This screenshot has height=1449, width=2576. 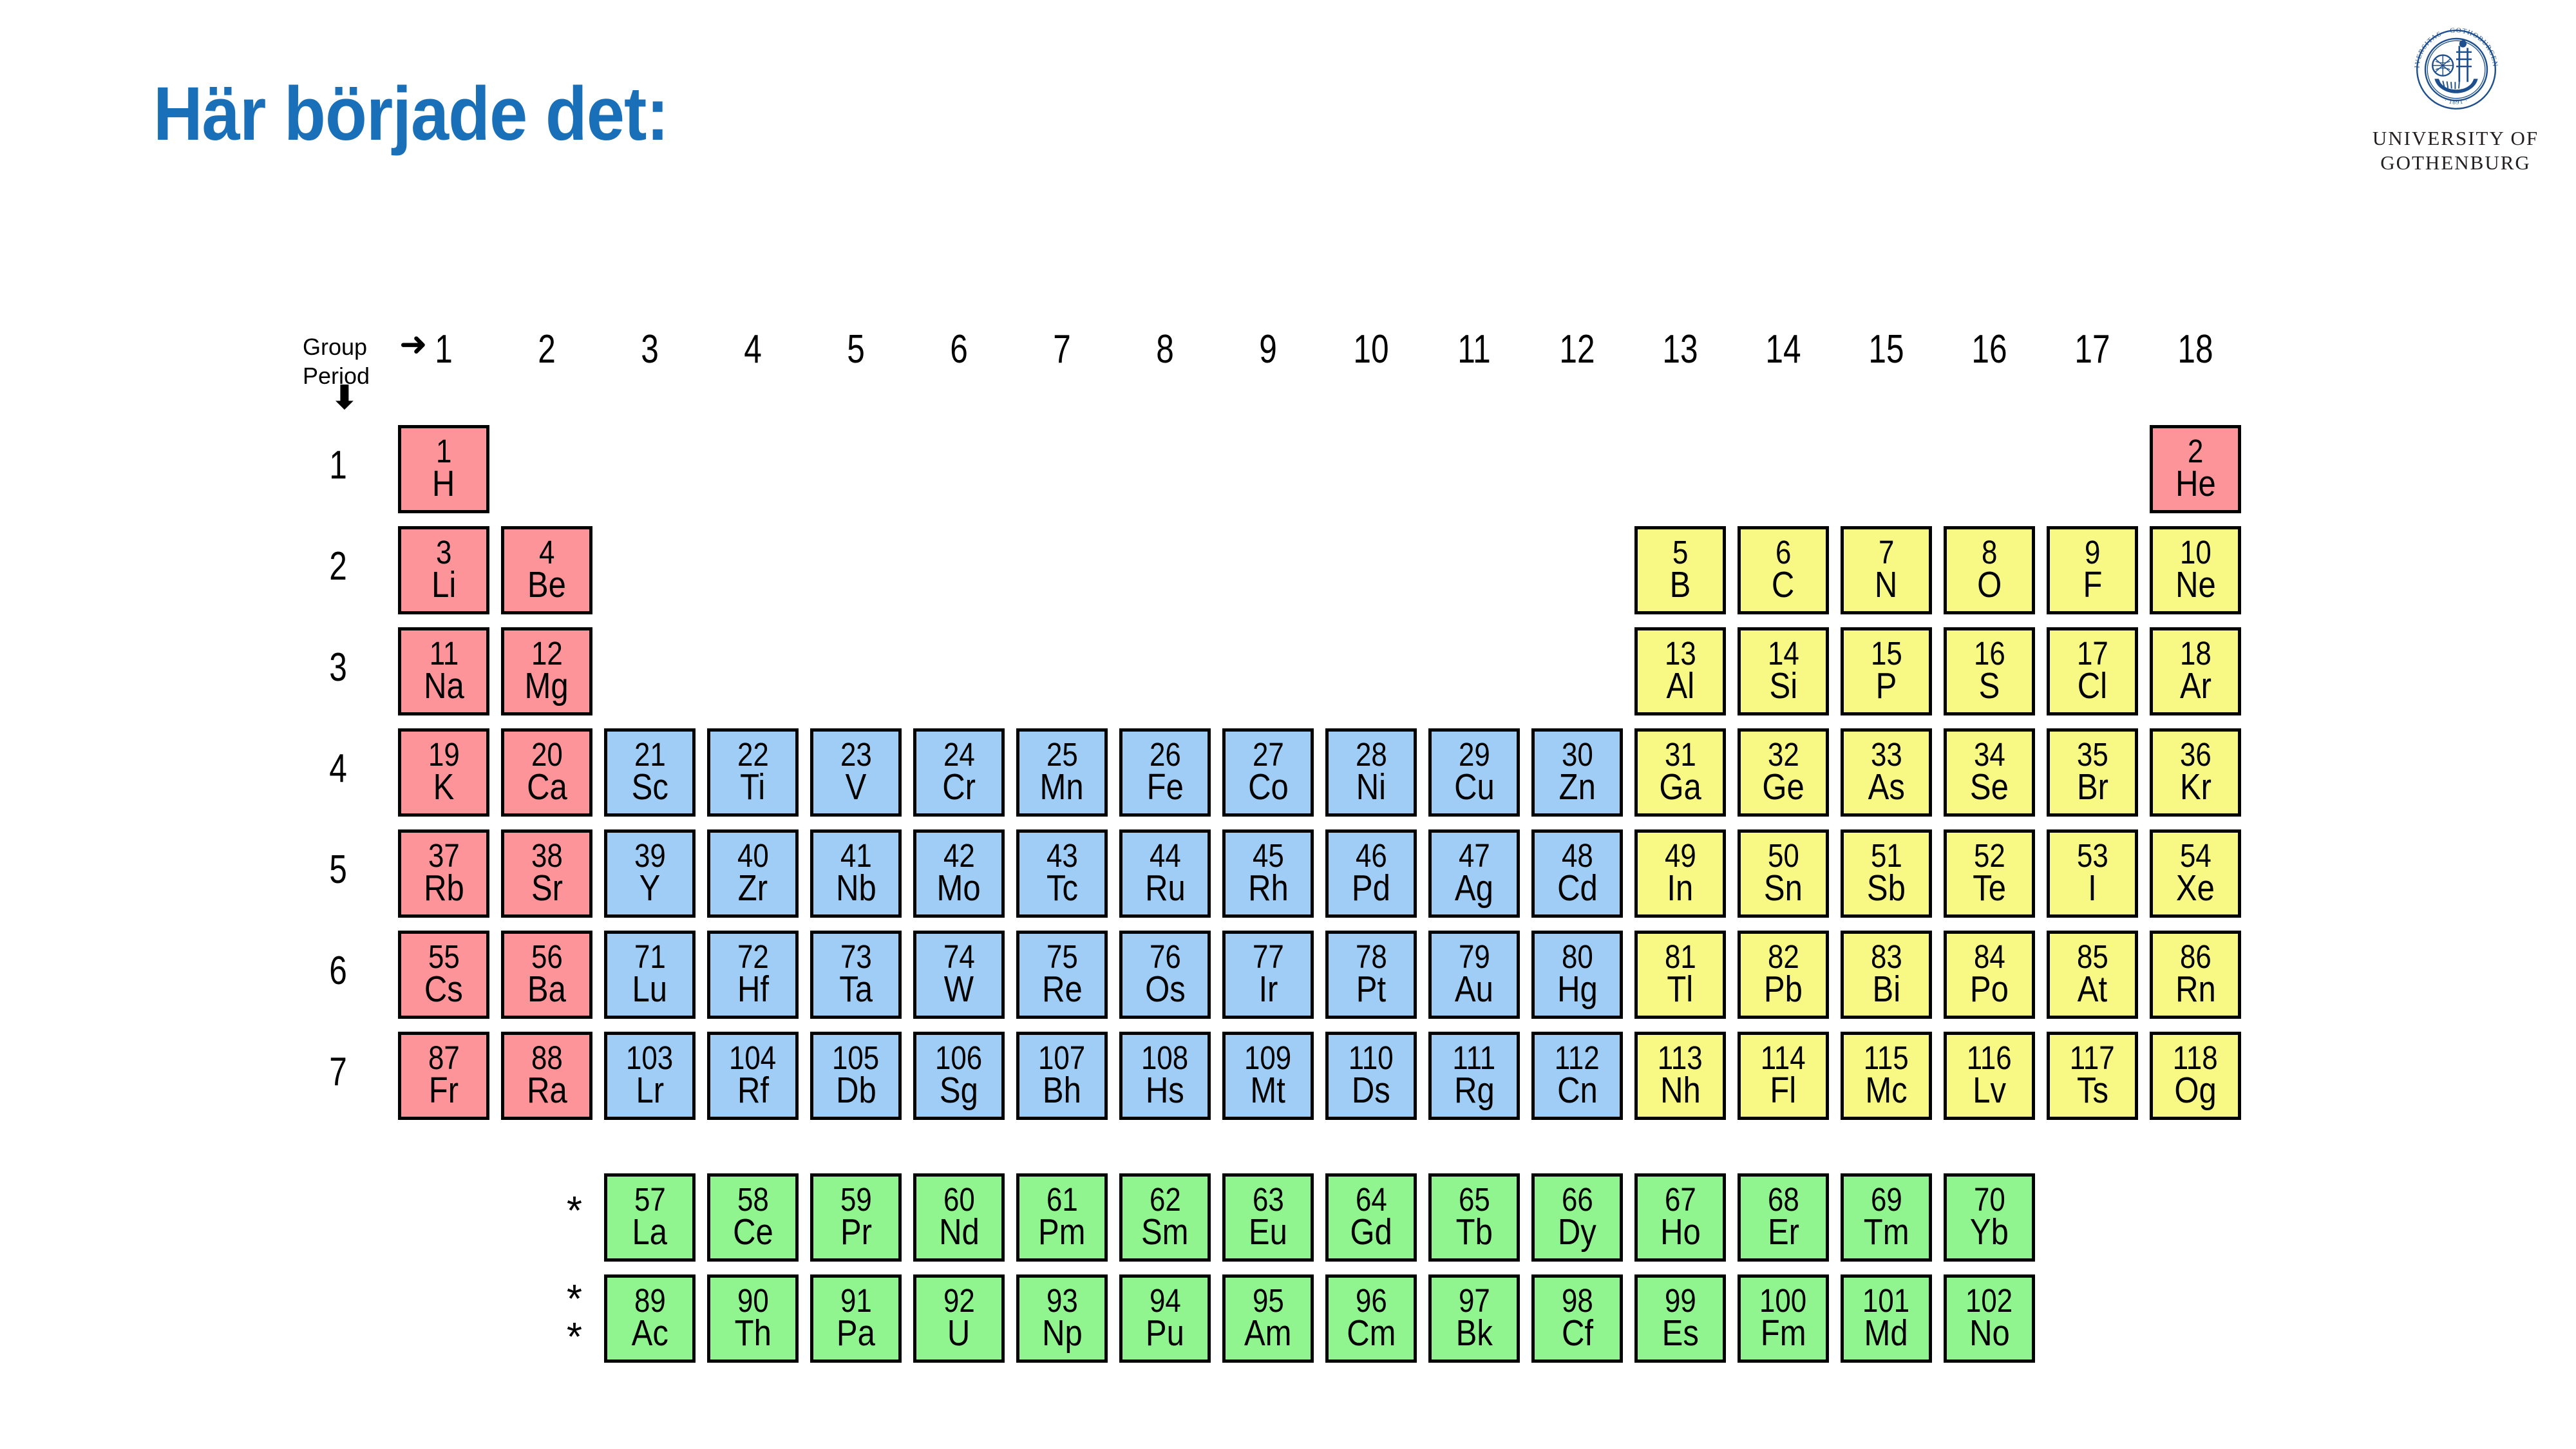 What do you see at coordinates (1474, 1319) in the screenshot?
I see `element-cell-bk: 97 Bk` at bounding box center [1474, 1319].